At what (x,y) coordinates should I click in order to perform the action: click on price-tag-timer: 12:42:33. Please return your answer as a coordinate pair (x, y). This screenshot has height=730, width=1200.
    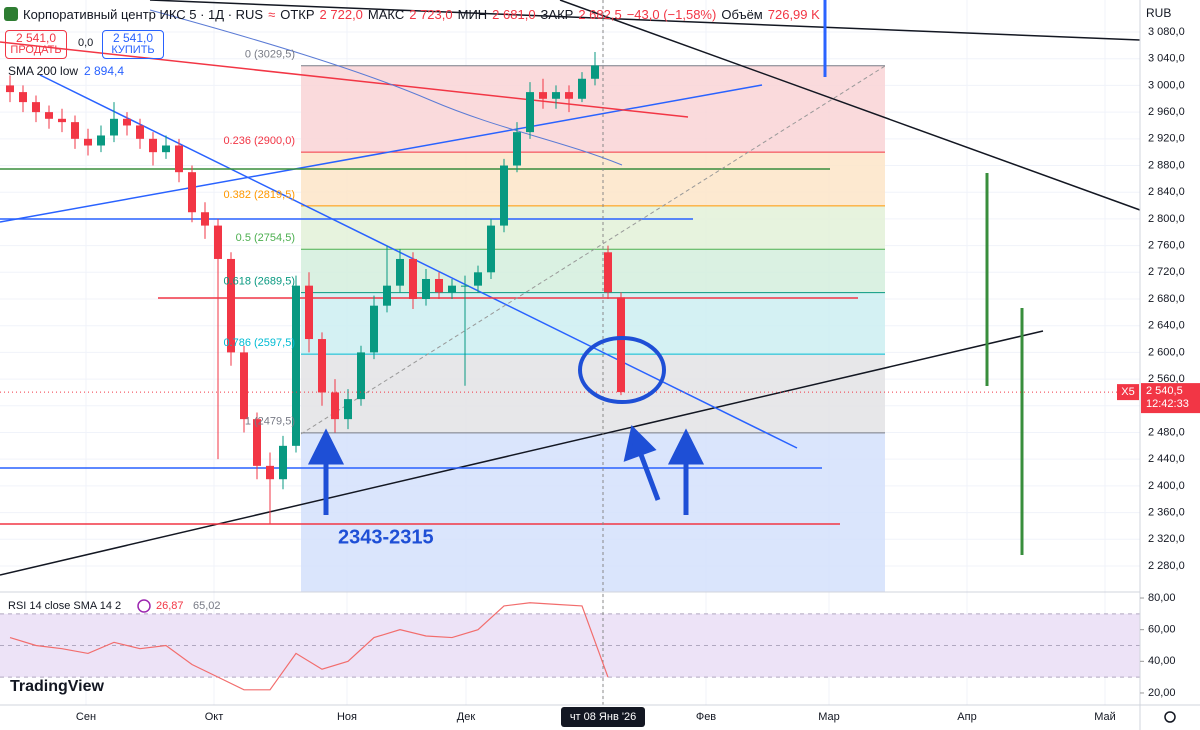
    Looking at the image, I should click on (1167, 404).